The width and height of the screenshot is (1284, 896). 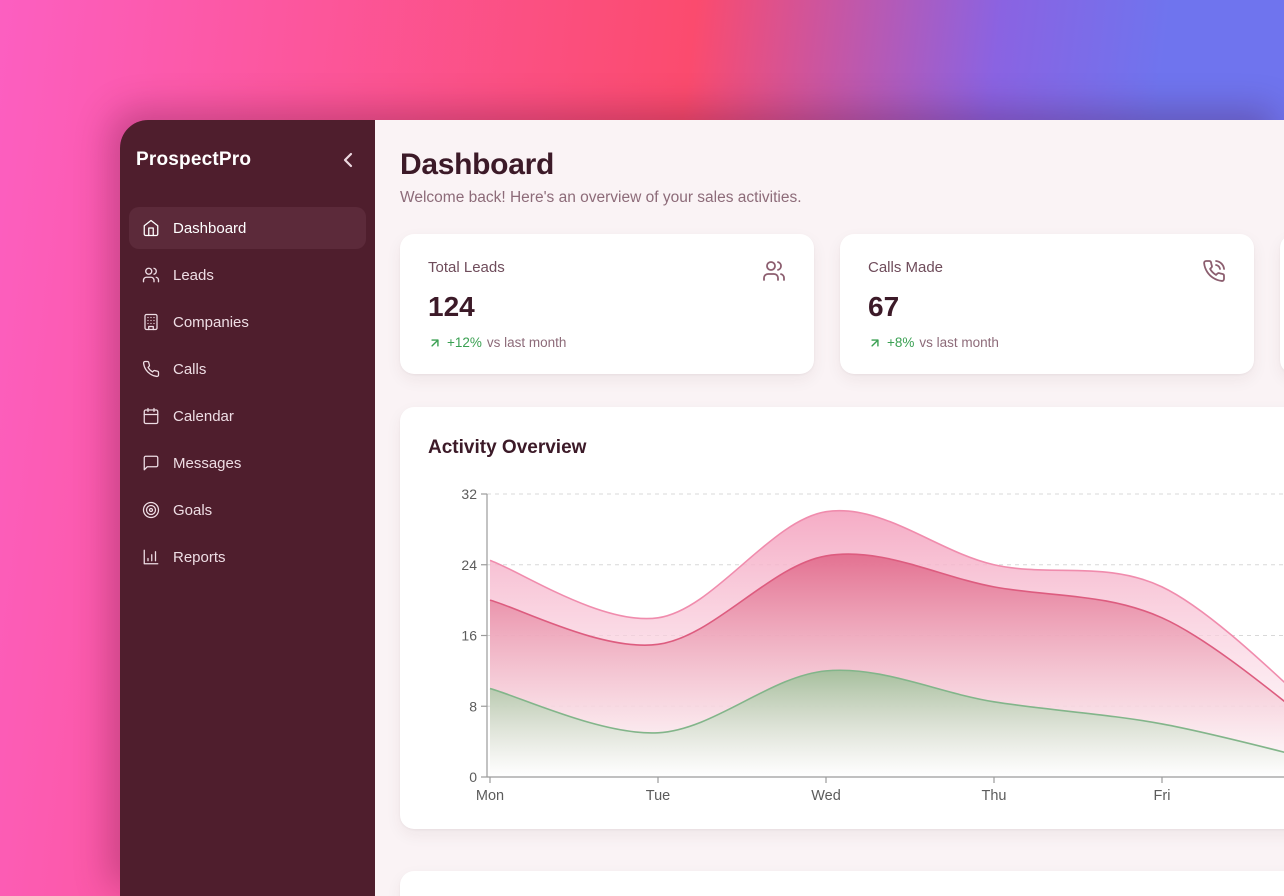 What do you see at coordinates (507, 447) in the screenshot?
I see `chart-title: Activity Overview` at bounding box center [507, 447].